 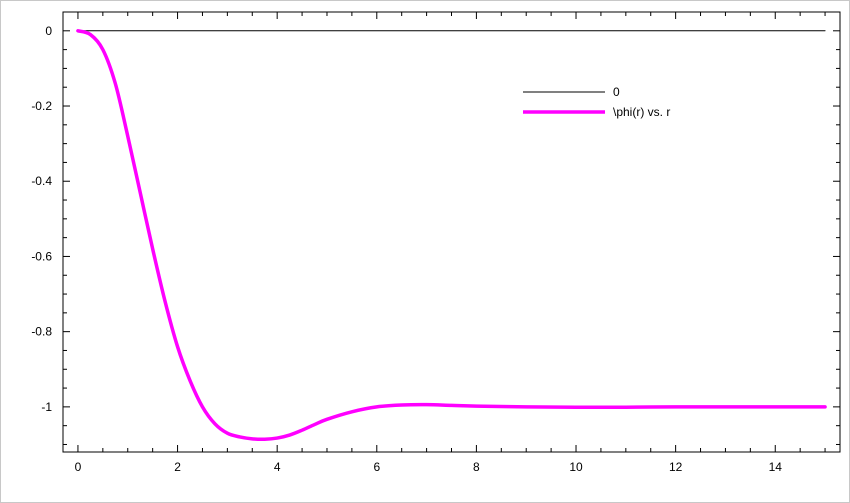 What do you see at coordinates (46, 407) in the screenshot?
I see `y-tick-label: -1` at bounding box center [46, 407].